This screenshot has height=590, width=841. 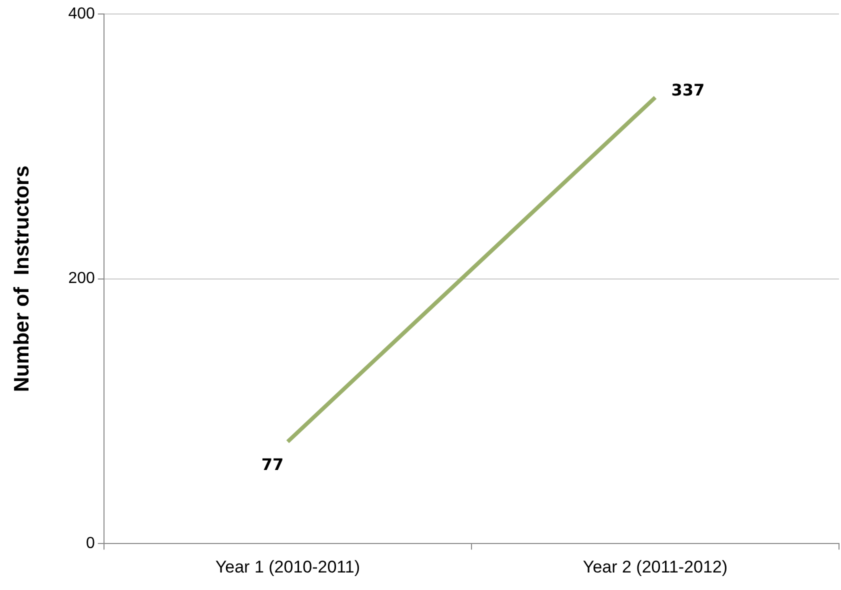 I want to click on data-label: 77, so click(x=272, y=464).